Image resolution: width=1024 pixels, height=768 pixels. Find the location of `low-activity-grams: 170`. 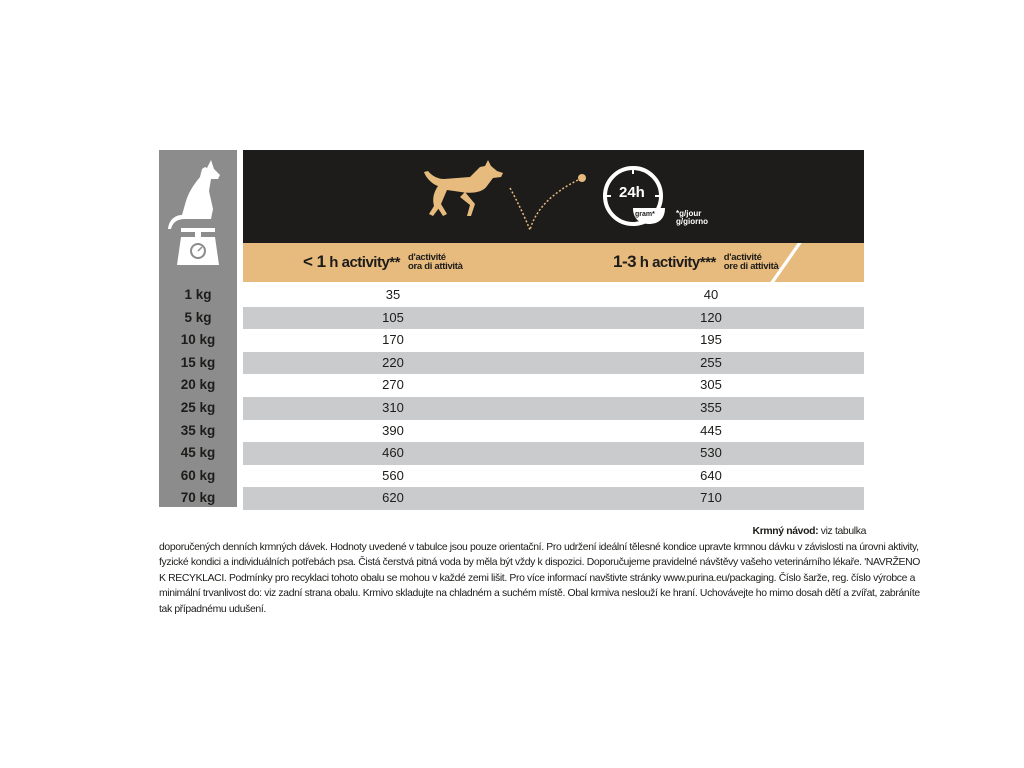

low-activity-grams: 170 is located at coordinates (393, 340).